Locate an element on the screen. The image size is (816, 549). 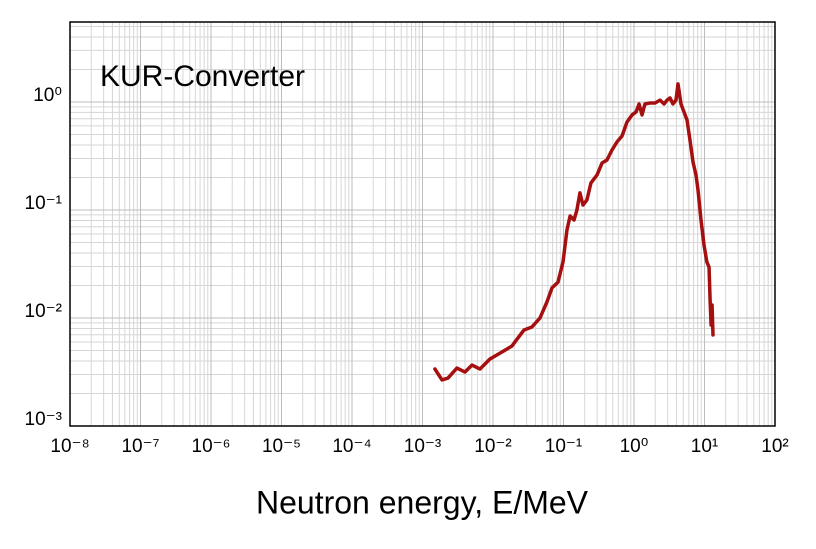
x-tick-label: 10⁻⁸ is located at coordinates (69, 446).